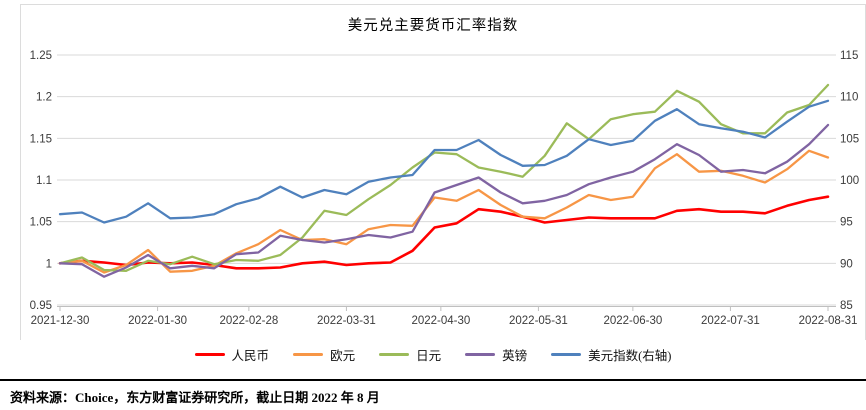 The height and width of the screenshot is (410, 866). I want to click on y-axis-right-label: 115, so click(849, 56).